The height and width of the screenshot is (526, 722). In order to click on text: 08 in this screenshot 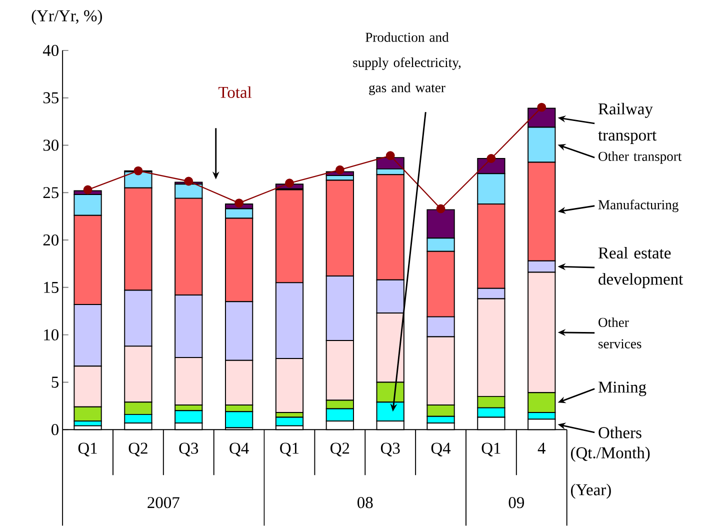, I will do `click(365, 502)`.